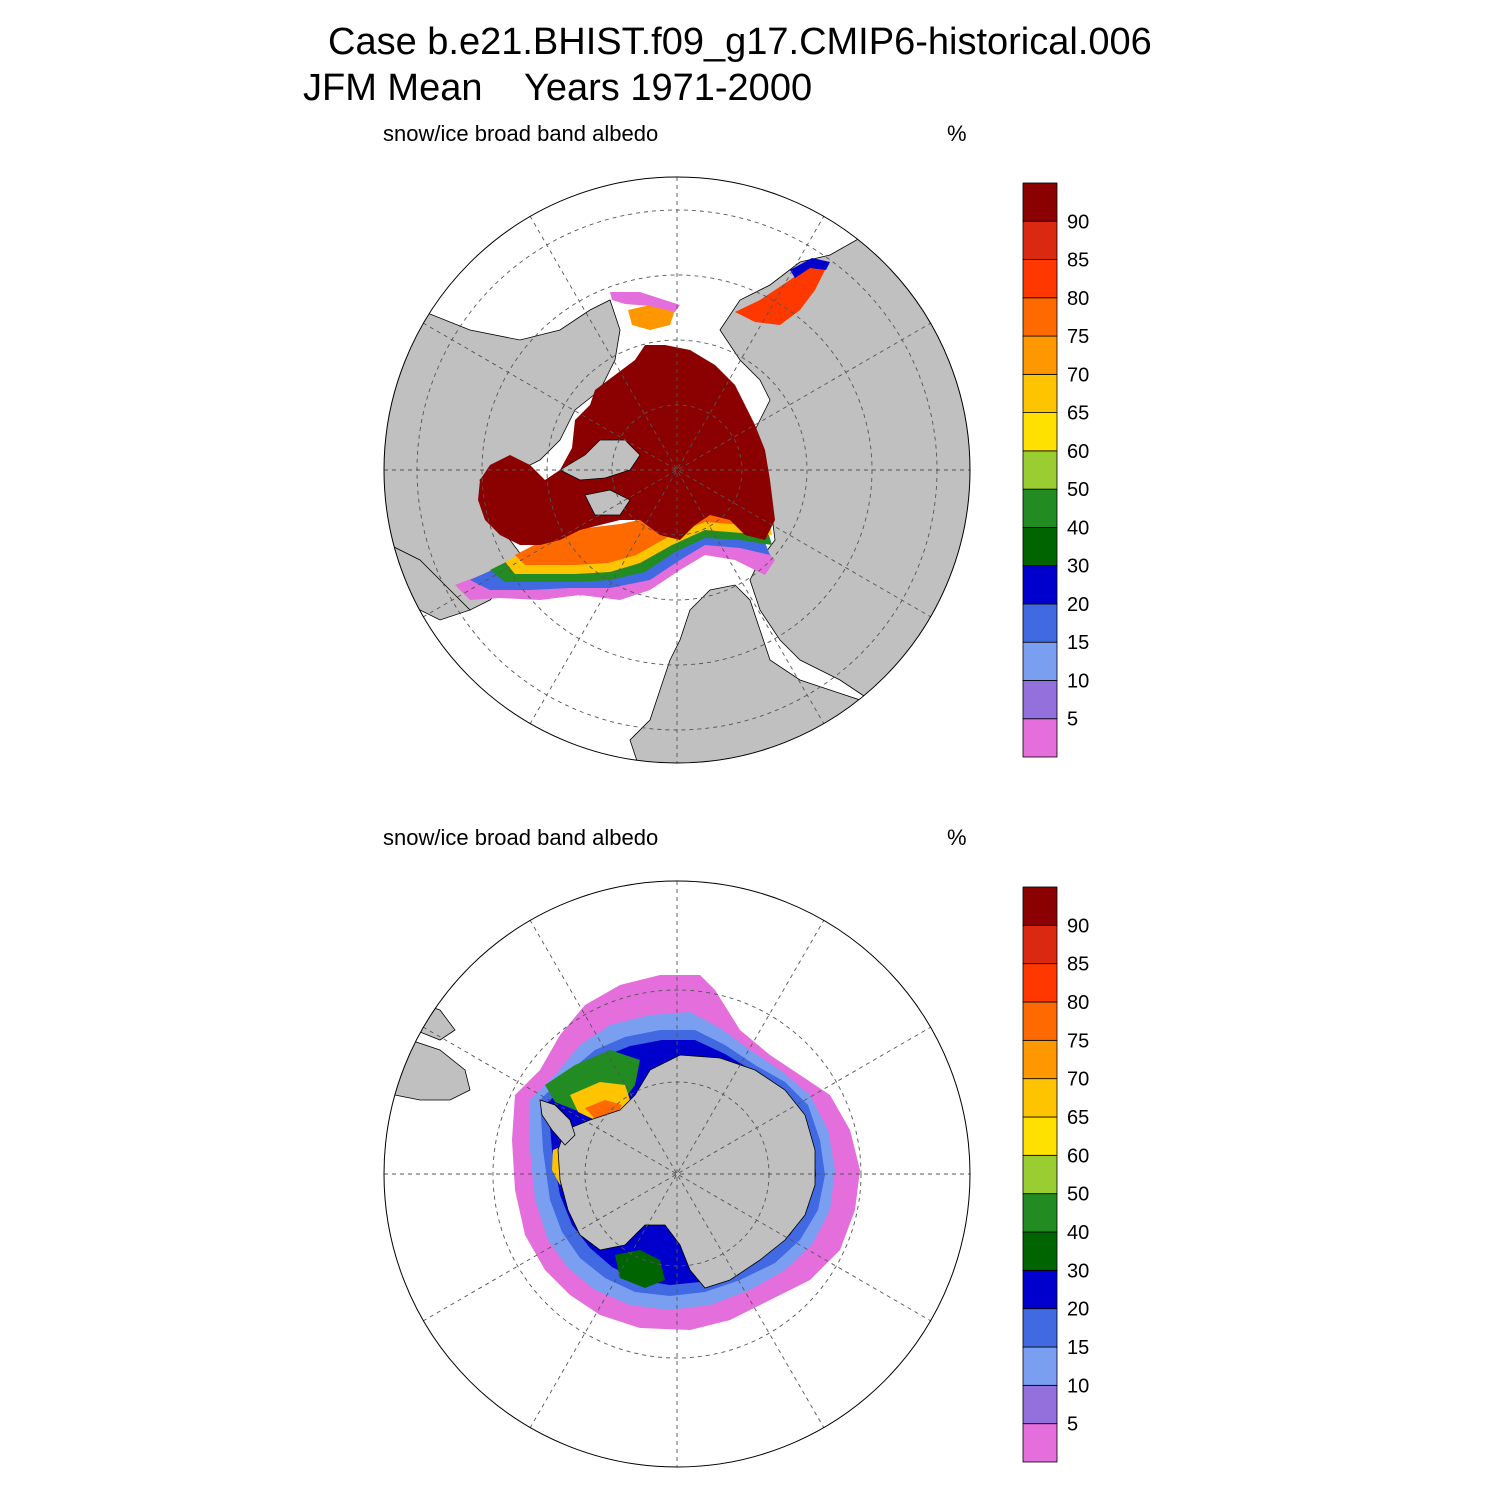 This screenshot has height=1500, width=1500. I want to click on north-land-baffin, so click(607, 502).